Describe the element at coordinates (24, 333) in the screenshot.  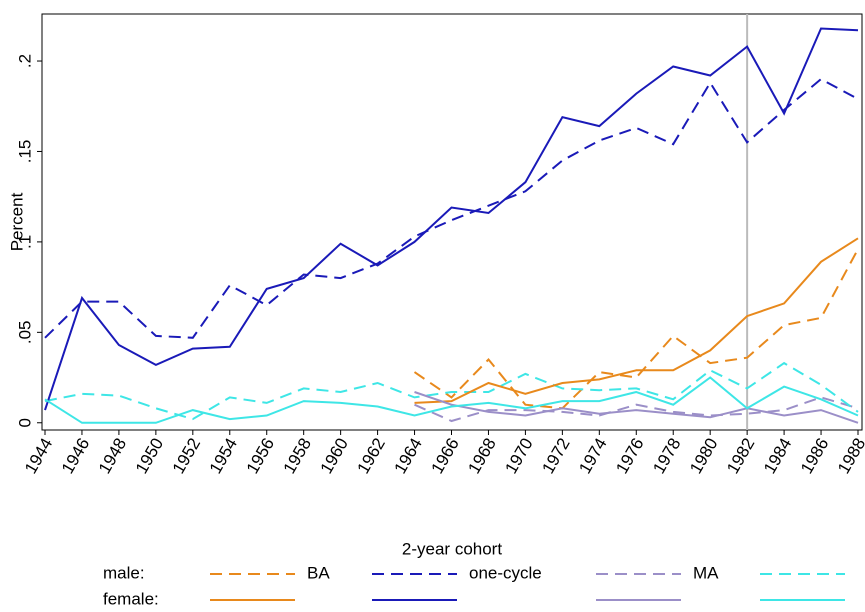
I see `y-tick-label: .05` at that location.